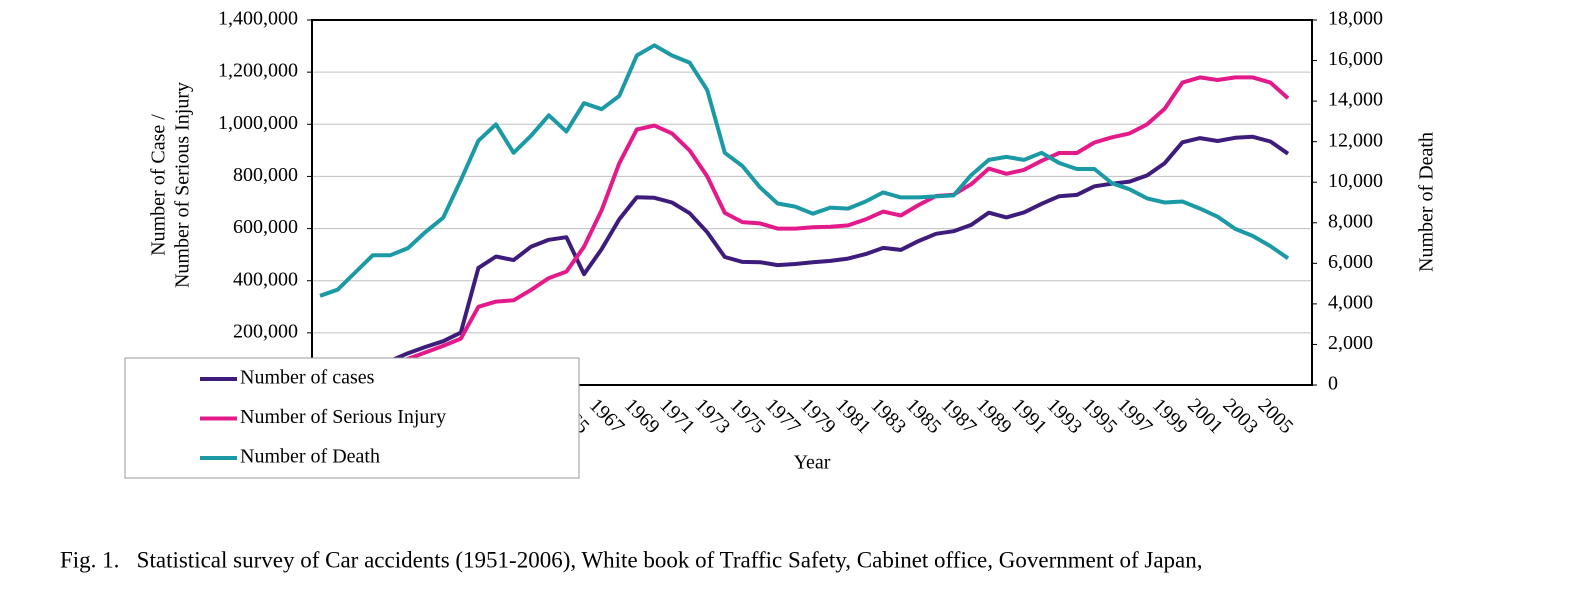  What do you see at coordinates (1333, 384) in the screenshot?
I see `y2-tick-label: 0` at bounding box center [1333, 384].